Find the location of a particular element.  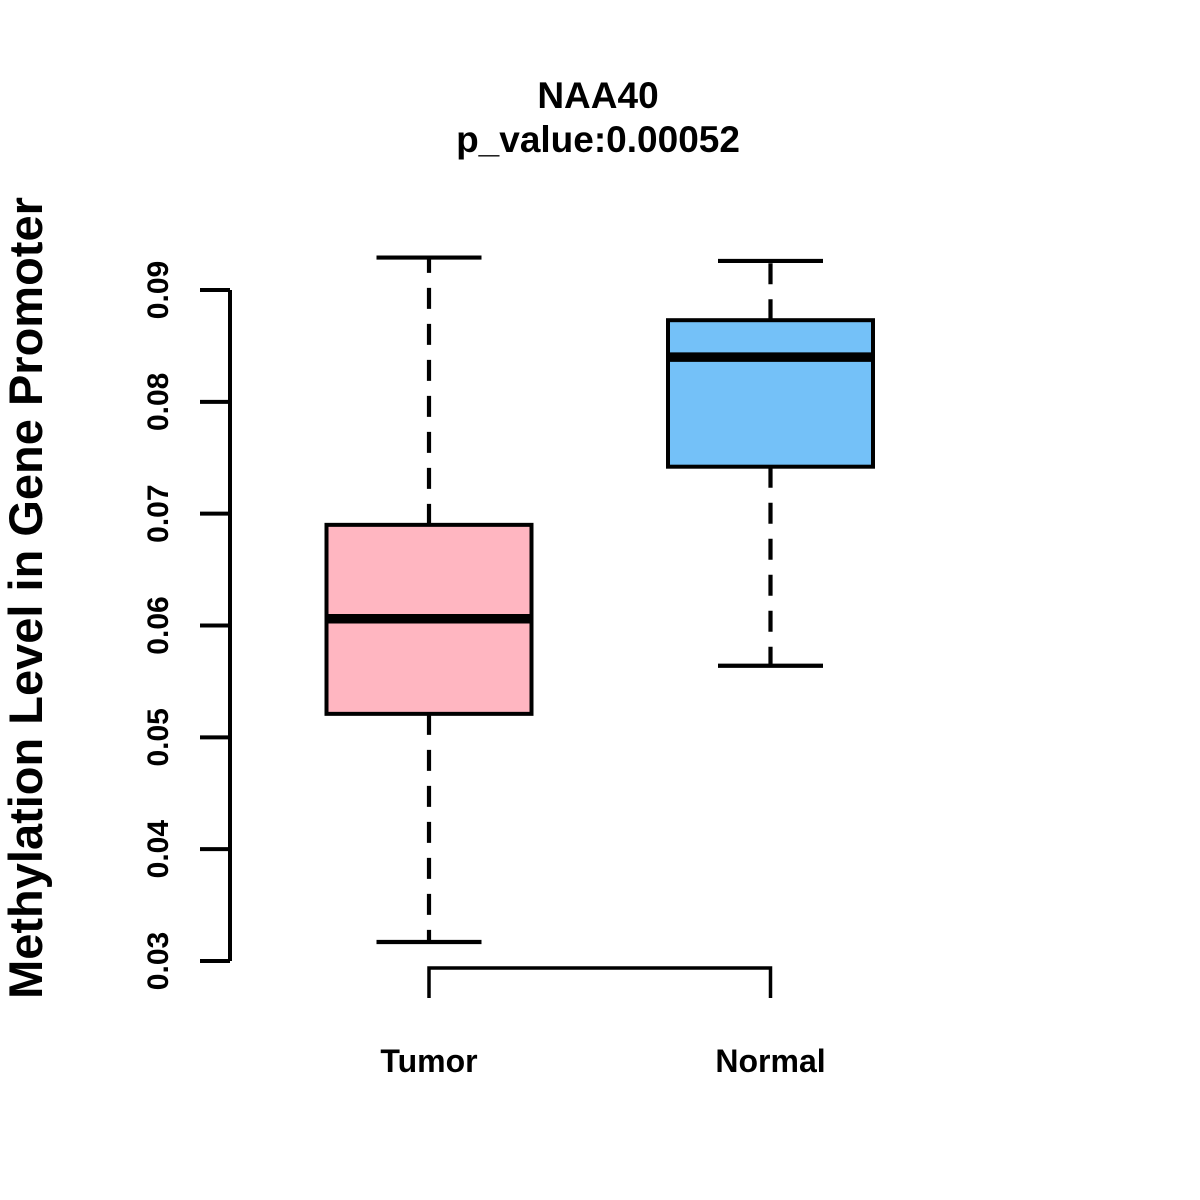

y-tick-label: 0.05 is located at coordinates (158, 737).